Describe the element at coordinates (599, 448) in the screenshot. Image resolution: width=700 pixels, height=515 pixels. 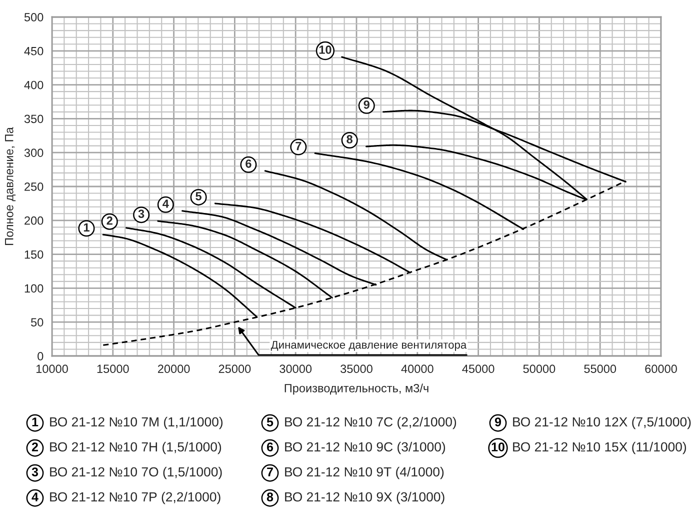
I see `legend-label: ВО 21-12 №10 15Х (11/1000)` at that location.